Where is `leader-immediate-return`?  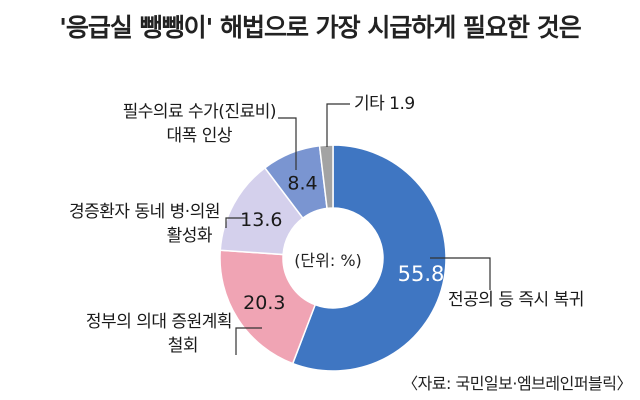
leader-immediate-return is located at coordinates (460, 273).